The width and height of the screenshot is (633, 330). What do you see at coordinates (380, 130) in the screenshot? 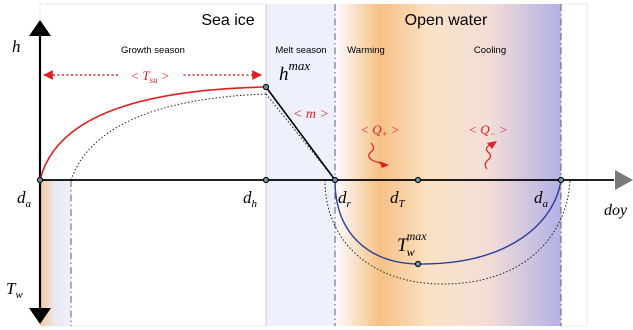
I see `qplus-label: < Q+ >` at bounding box center [380, 130].